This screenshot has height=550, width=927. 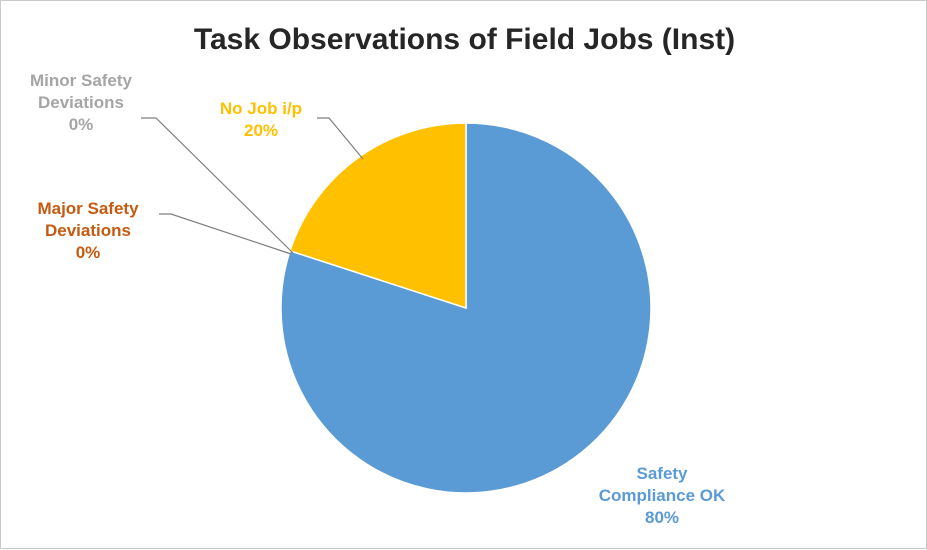 What do you see at coordinates (88, 208) in the screenshot?
I see `data-label-text: Major Safety` at bounding box center [88, 208].